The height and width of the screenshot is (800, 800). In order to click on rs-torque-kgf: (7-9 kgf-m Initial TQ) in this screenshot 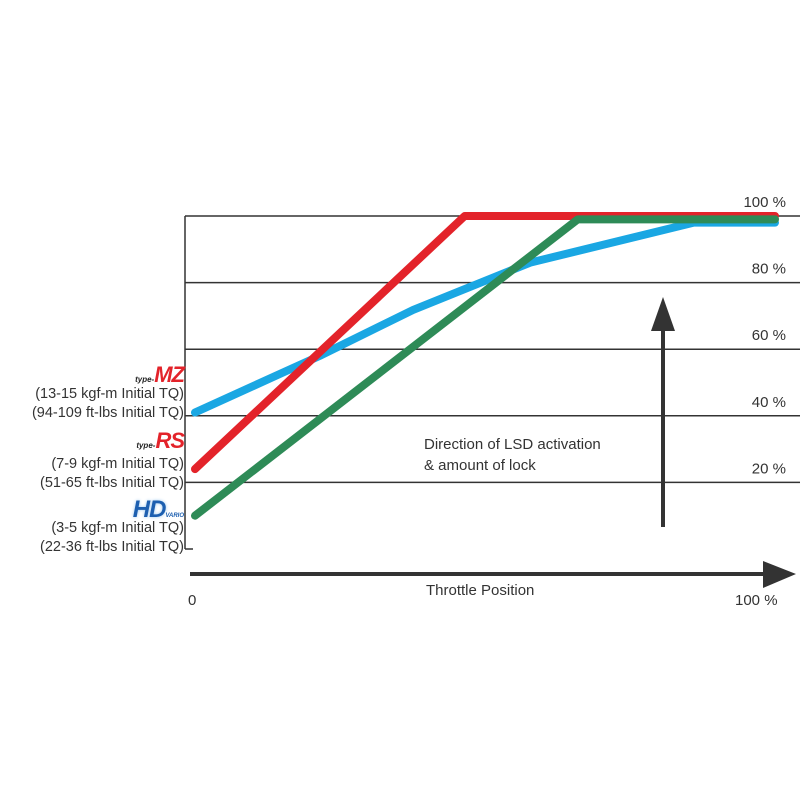, I will do `click(117, 464)`.